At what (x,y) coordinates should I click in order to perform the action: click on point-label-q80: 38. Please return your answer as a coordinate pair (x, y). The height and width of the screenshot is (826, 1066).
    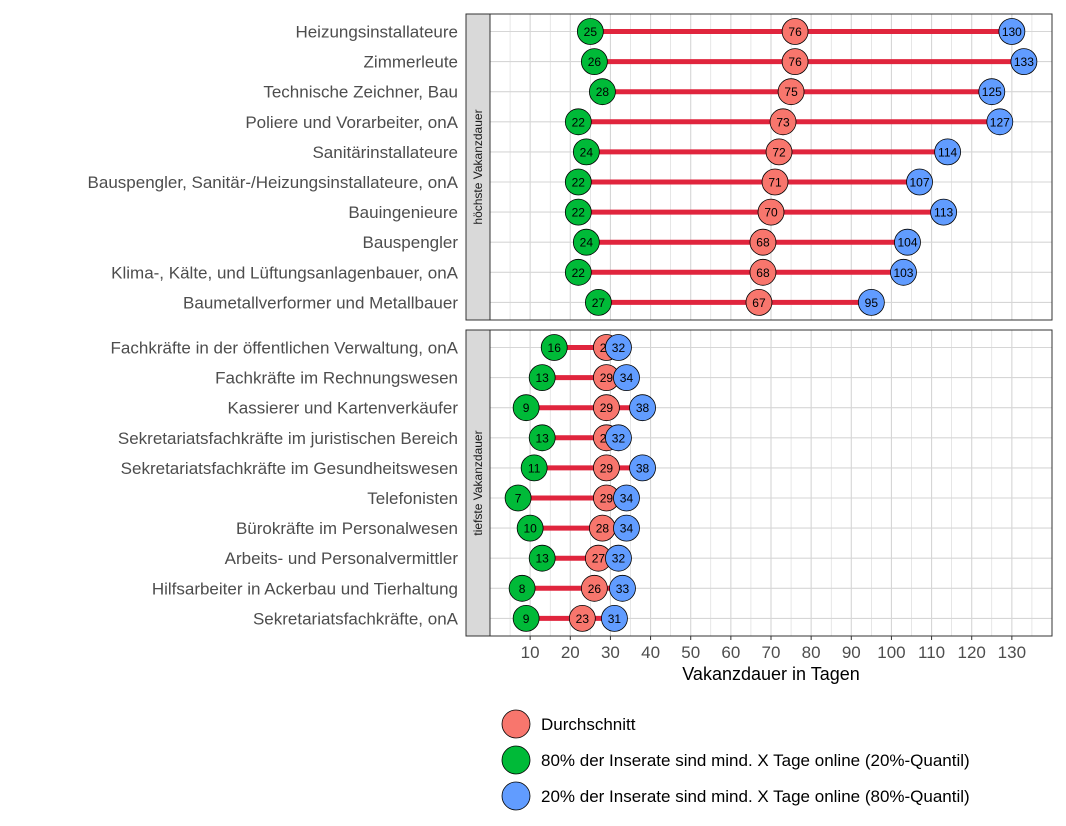
    Looking at the image, I should click on (643, 468).